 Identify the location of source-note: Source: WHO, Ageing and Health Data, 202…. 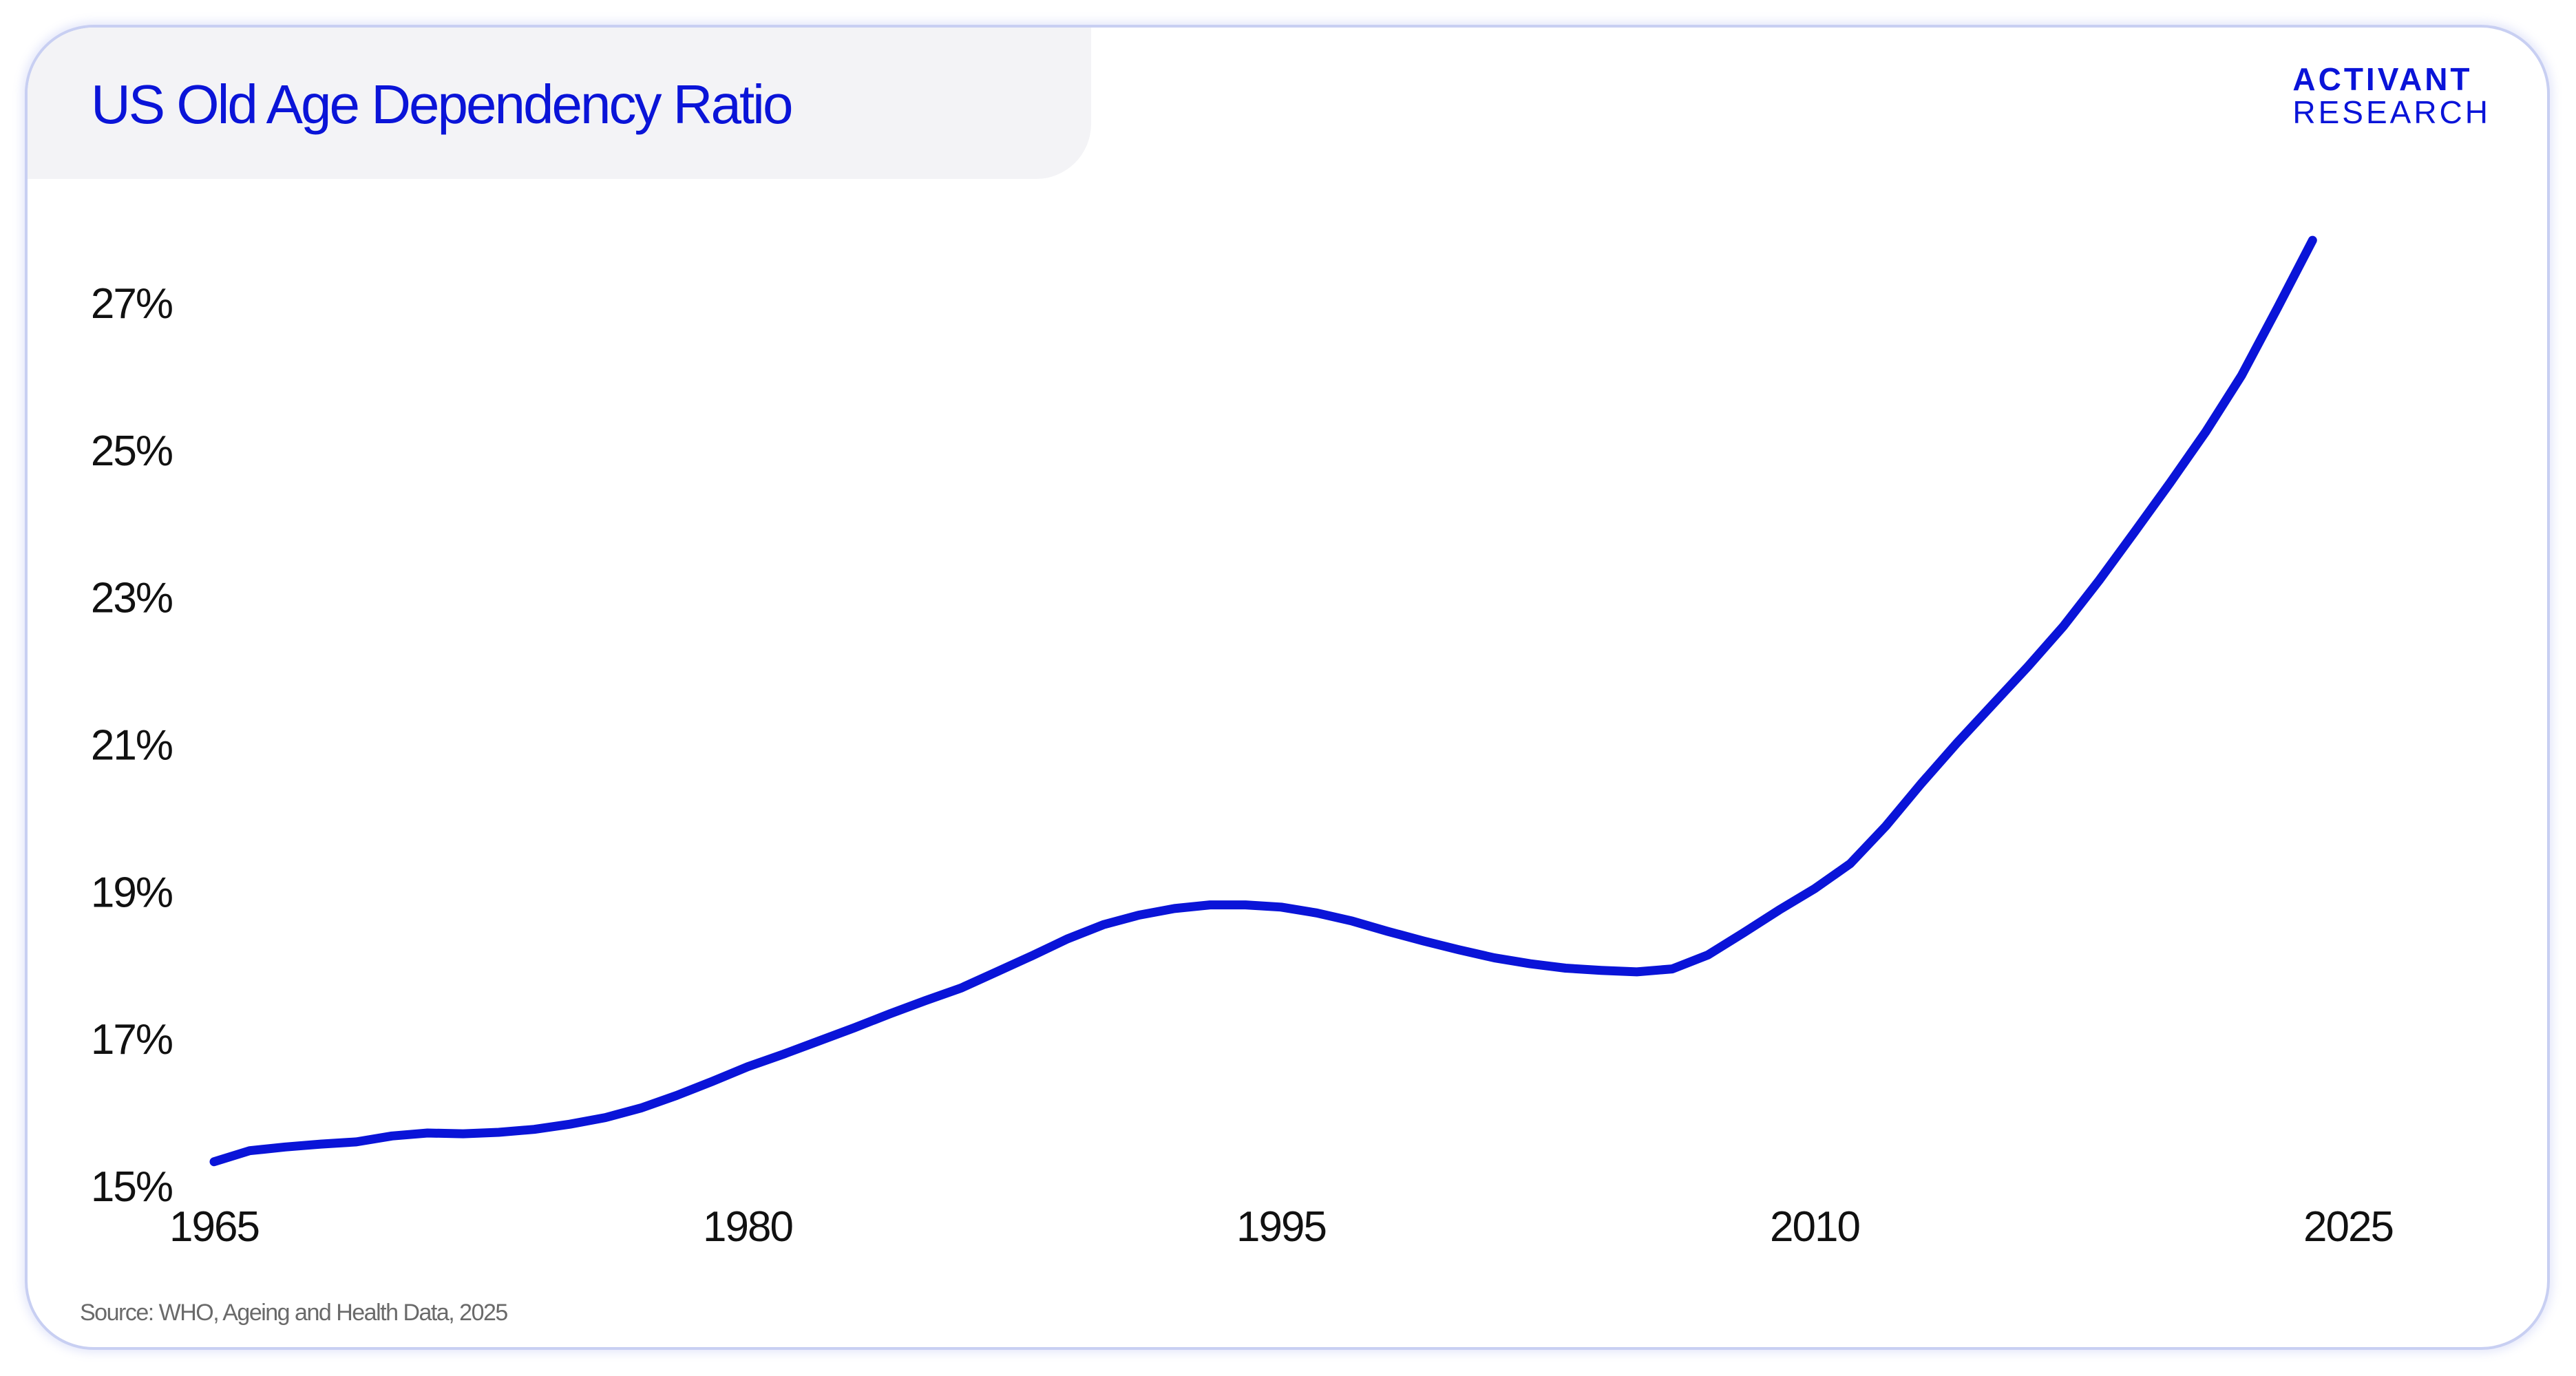
(294, 1313).